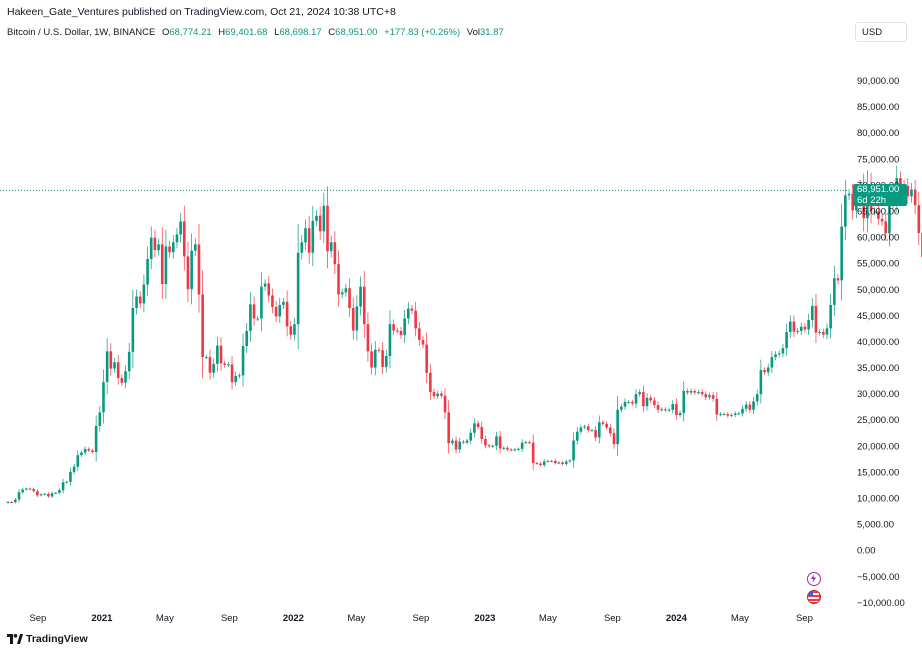  Describe the element at coordinates (814, 597) in the screenshot. I see `us-flag-icon` at that location.